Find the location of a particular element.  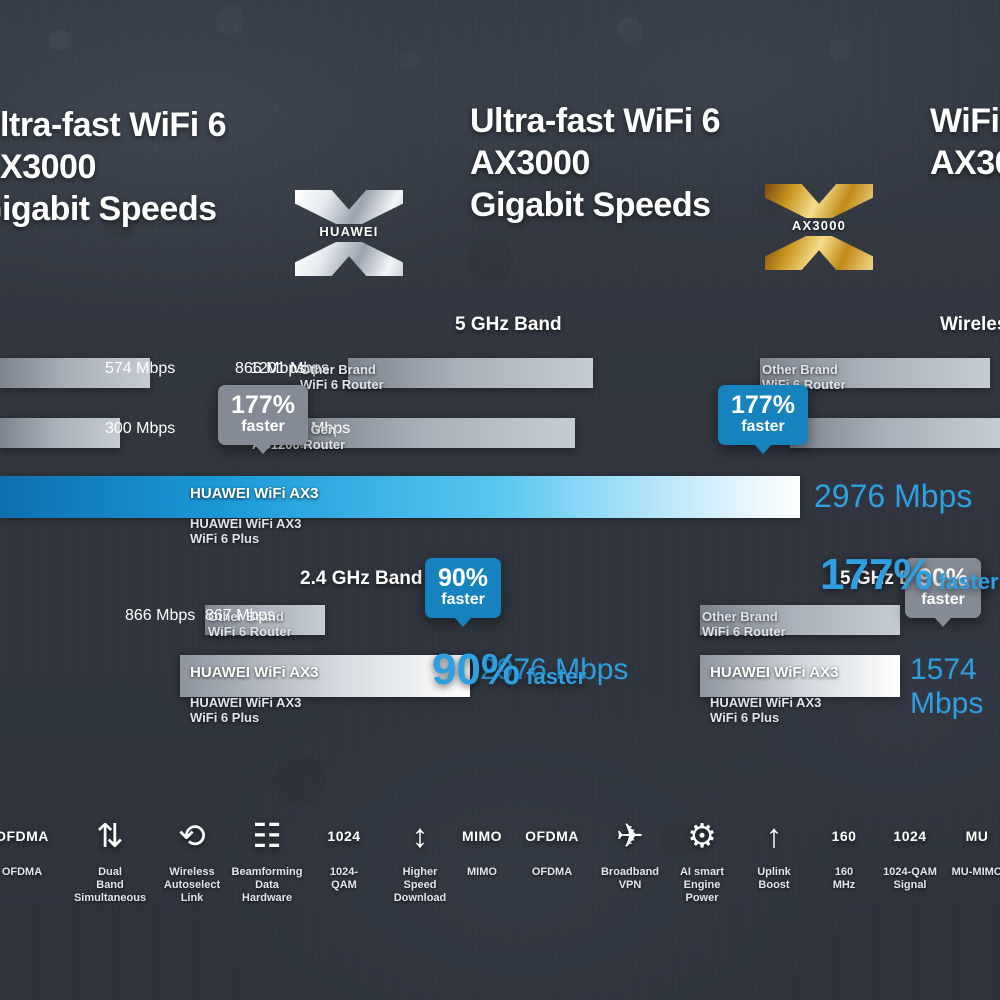

feature-label: 1024- QAM is located at coordinates (344, 878).